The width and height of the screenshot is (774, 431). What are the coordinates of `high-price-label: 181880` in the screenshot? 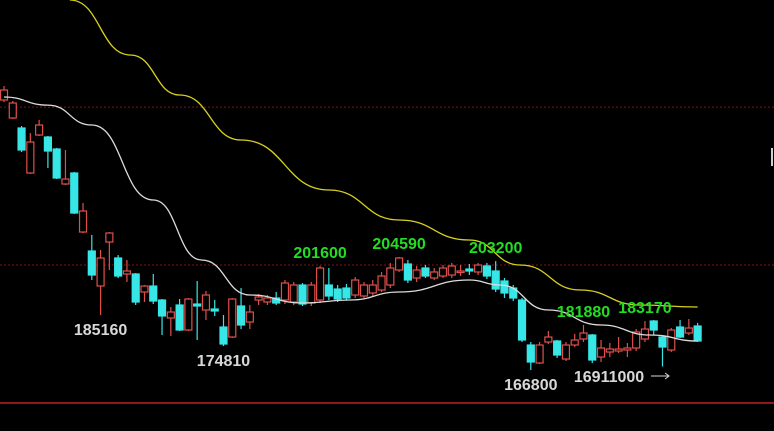 It's located at (583, 312).